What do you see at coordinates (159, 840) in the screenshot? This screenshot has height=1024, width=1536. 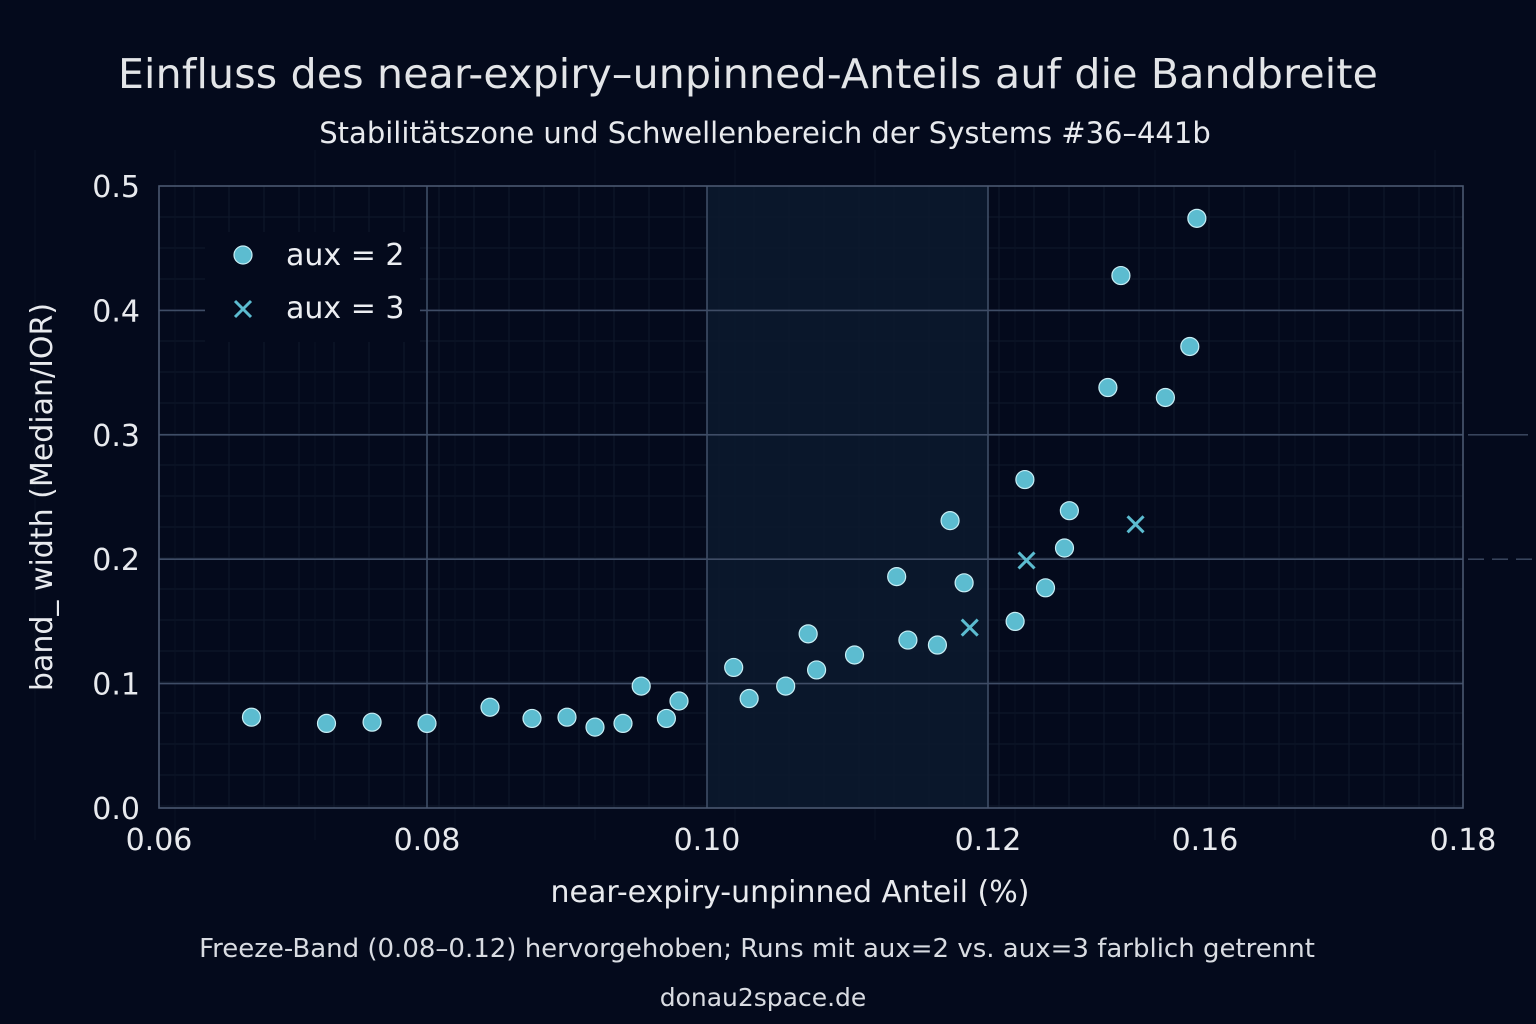 I see `x-tick-label: 0.06` at bounding box center [159, 840].